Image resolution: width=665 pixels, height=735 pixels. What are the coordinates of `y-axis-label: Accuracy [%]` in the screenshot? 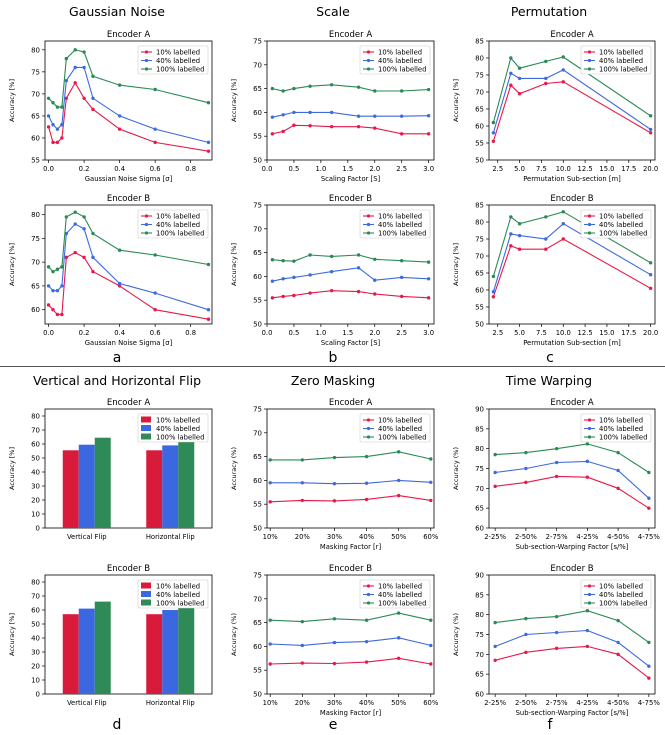 It's located at (234, 264).